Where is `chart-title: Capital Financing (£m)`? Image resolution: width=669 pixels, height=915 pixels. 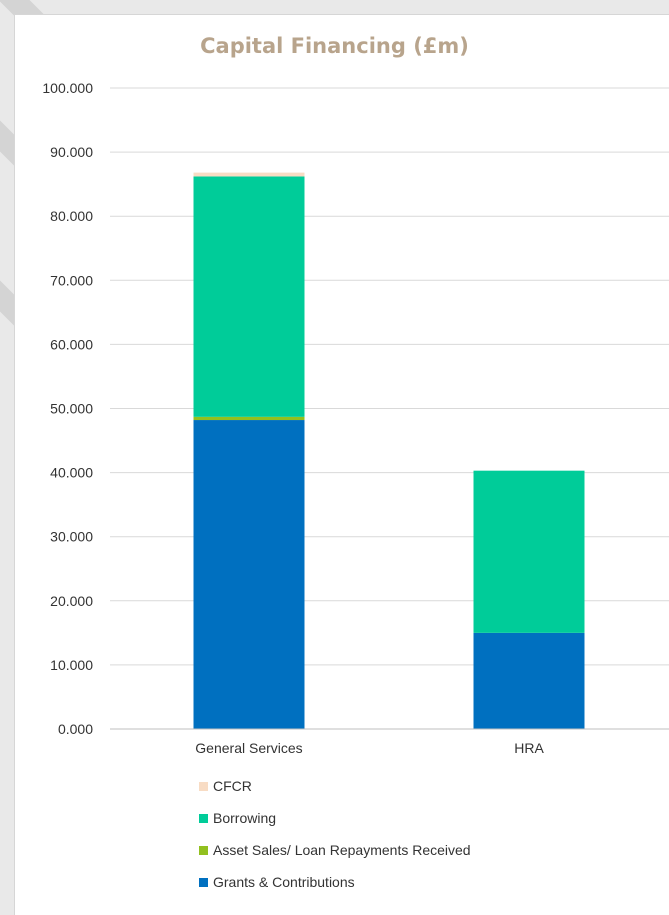 chart-title: Capital Financing (£m) is located at coordinates (334, 46).